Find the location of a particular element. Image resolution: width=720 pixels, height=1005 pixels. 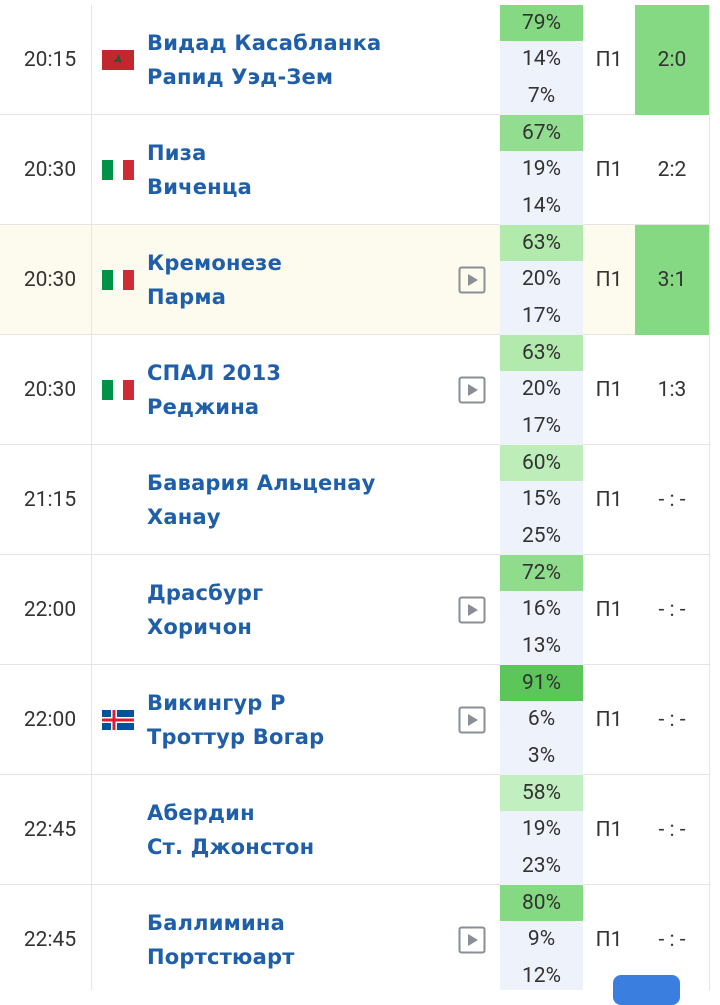

probability: 13% is located at coordinates (541, 646).